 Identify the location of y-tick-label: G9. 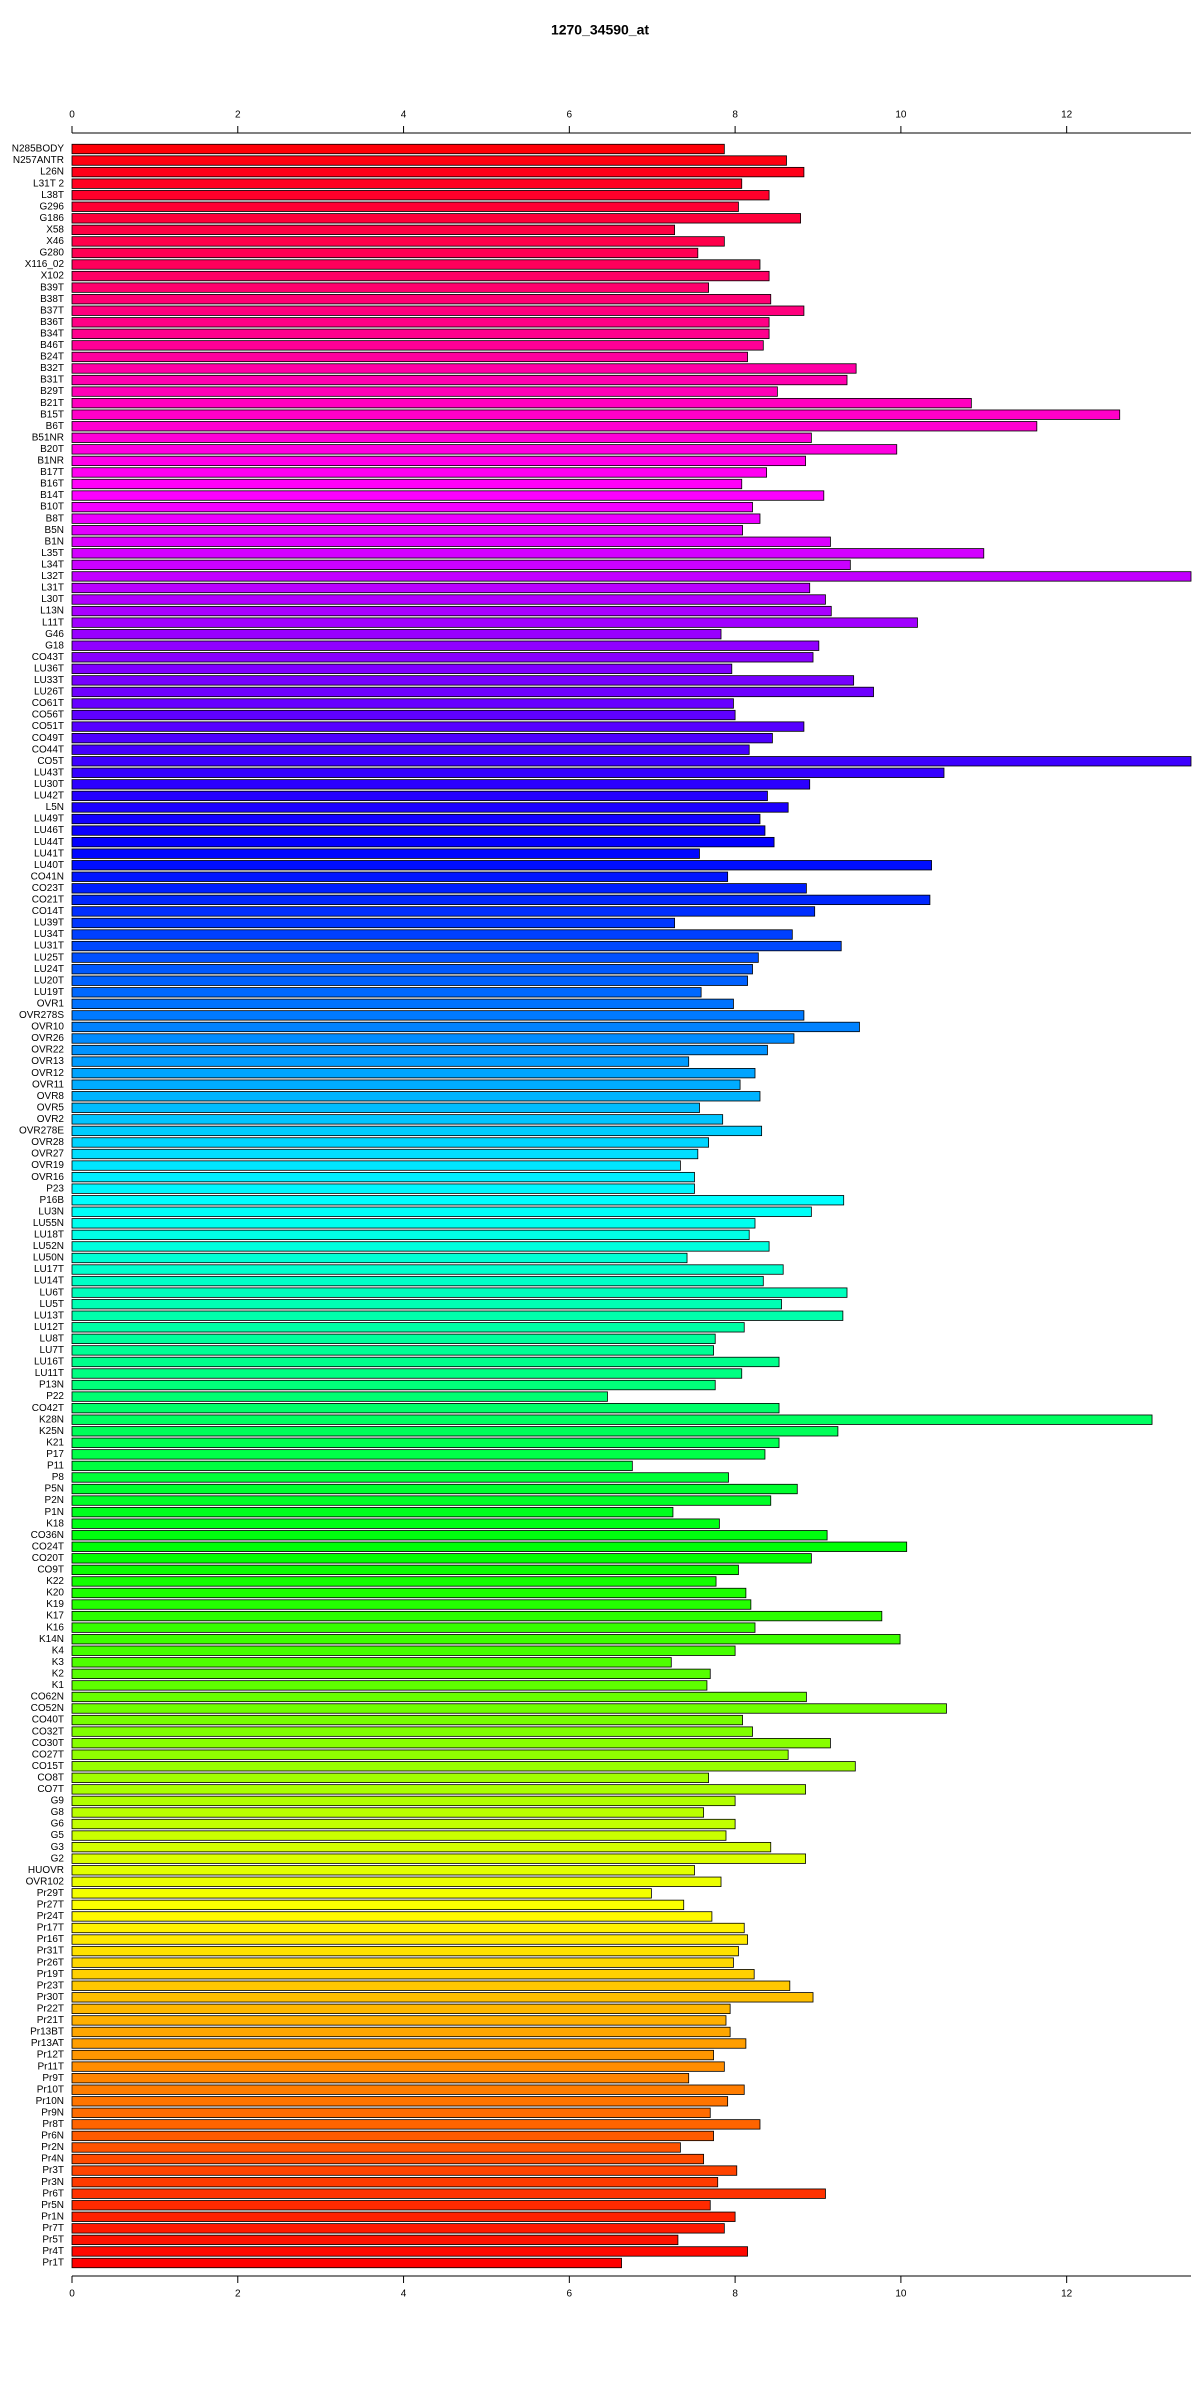
(58, 1801).